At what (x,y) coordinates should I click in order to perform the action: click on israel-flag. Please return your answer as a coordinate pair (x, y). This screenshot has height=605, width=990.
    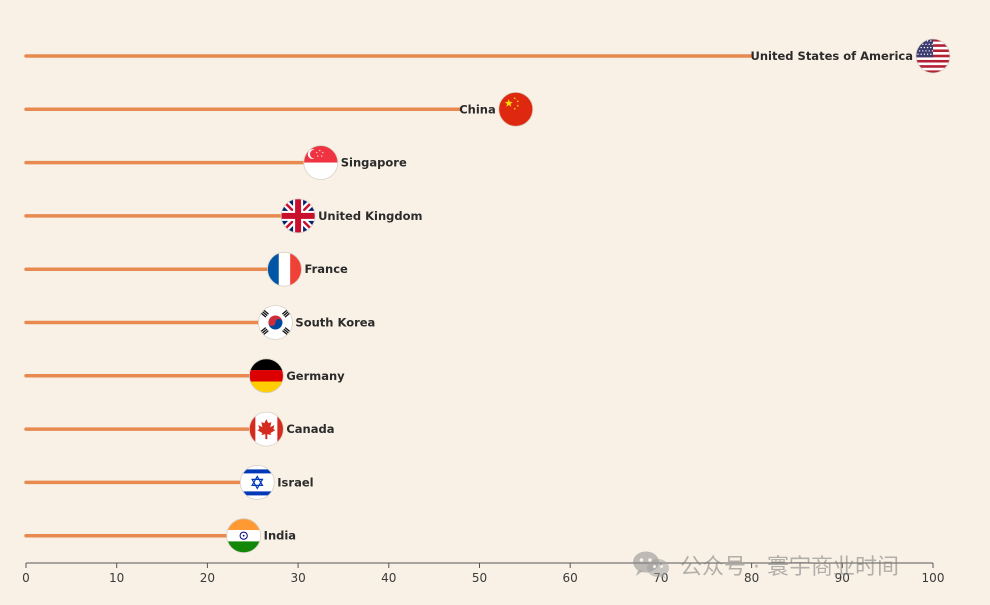
    Looking at the image, I should click on (257, 482).